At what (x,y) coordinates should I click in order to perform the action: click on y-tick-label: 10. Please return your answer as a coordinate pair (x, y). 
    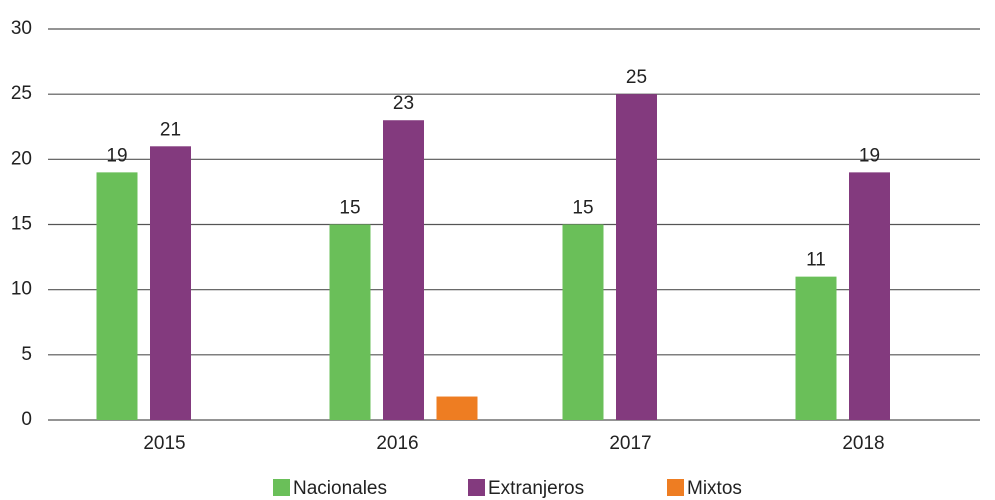
    Looking at the image, I should click on (21, 289).